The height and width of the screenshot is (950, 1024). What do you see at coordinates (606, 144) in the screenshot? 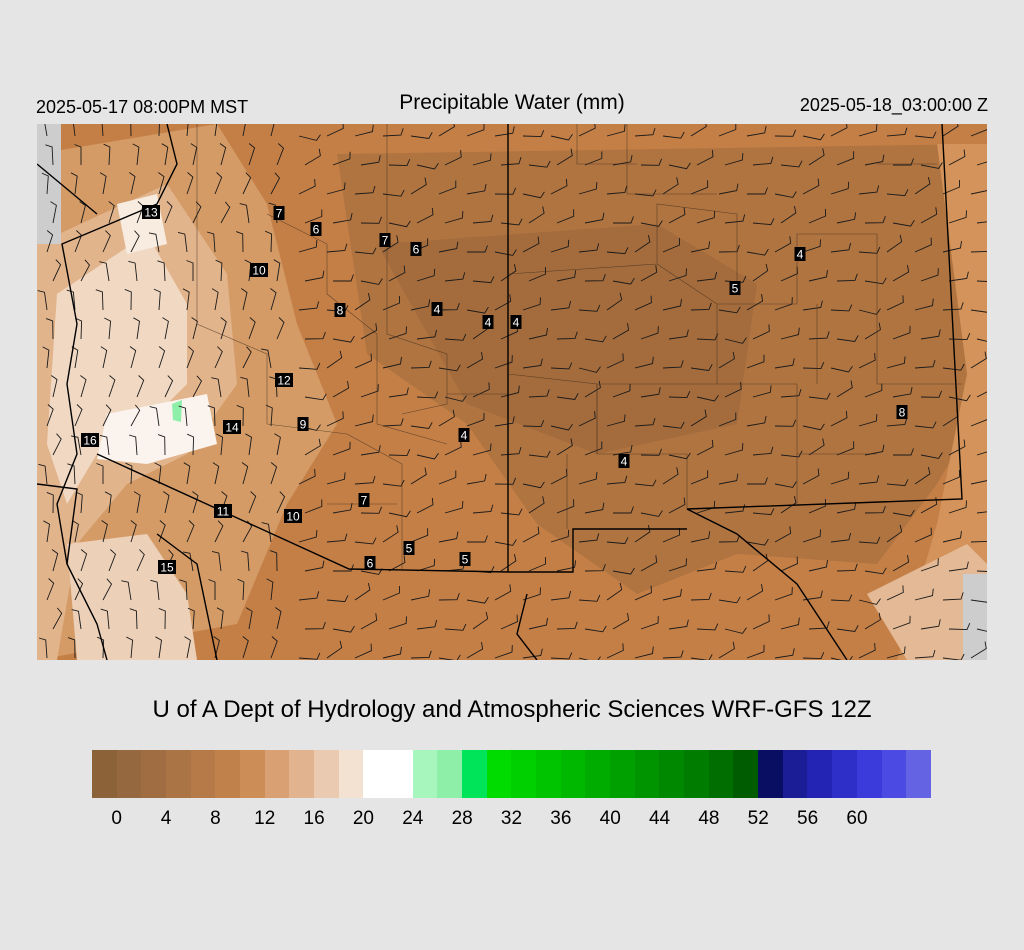
I see `county-line` at bounding box center [606, 144].